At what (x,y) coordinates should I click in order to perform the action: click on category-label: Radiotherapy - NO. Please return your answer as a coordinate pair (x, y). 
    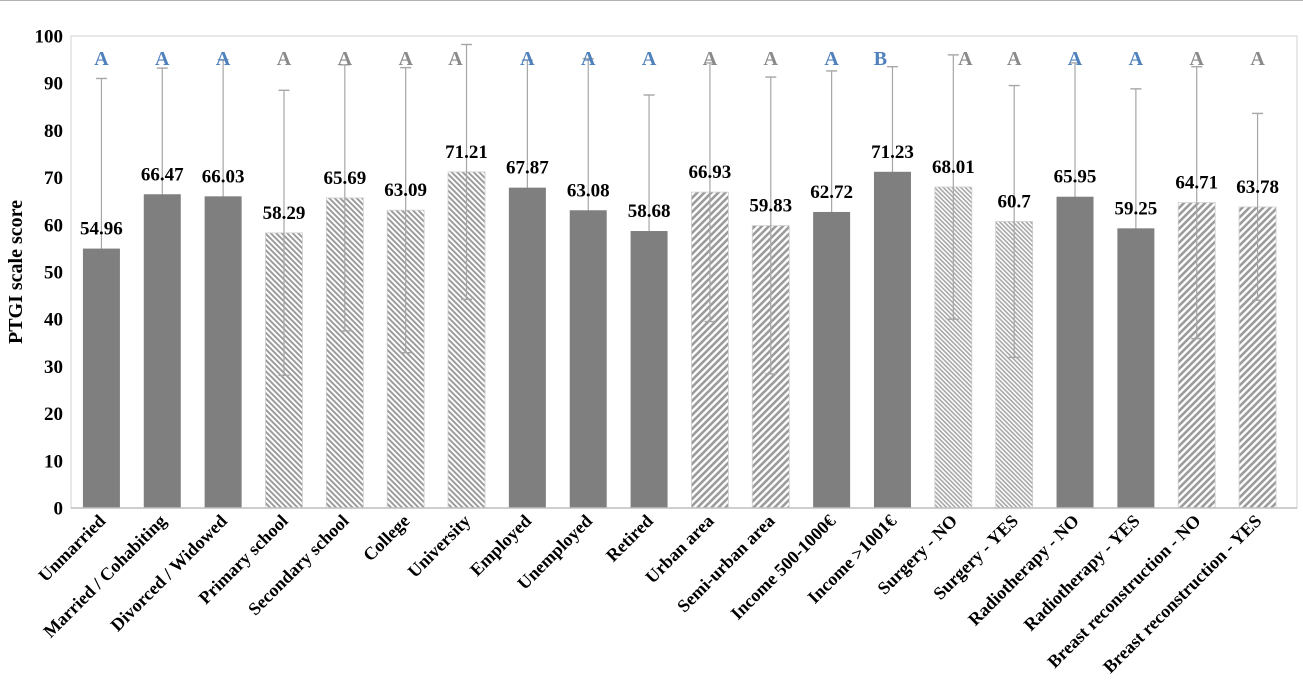
    Looking at the image, I should click on (1023, 570).